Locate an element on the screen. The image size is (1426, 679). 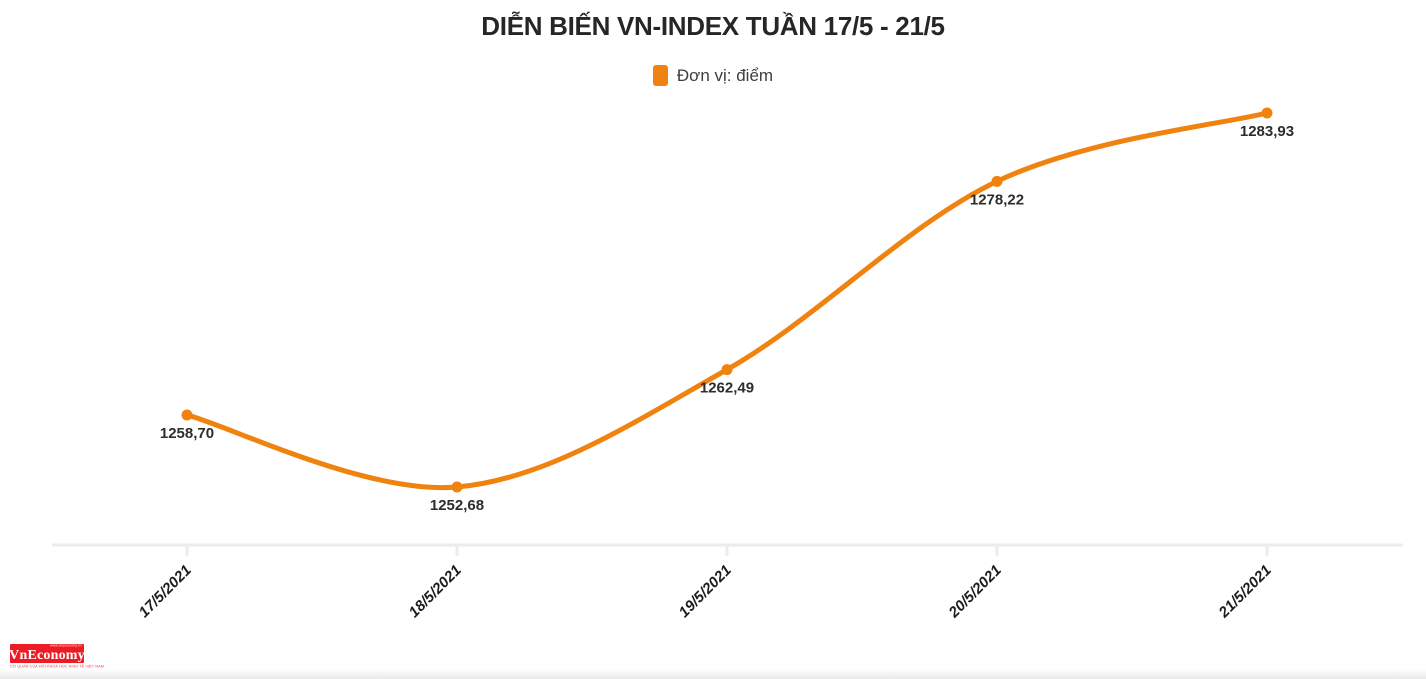
data-point-label: 1278,22 is located at coordinates (997, 199).